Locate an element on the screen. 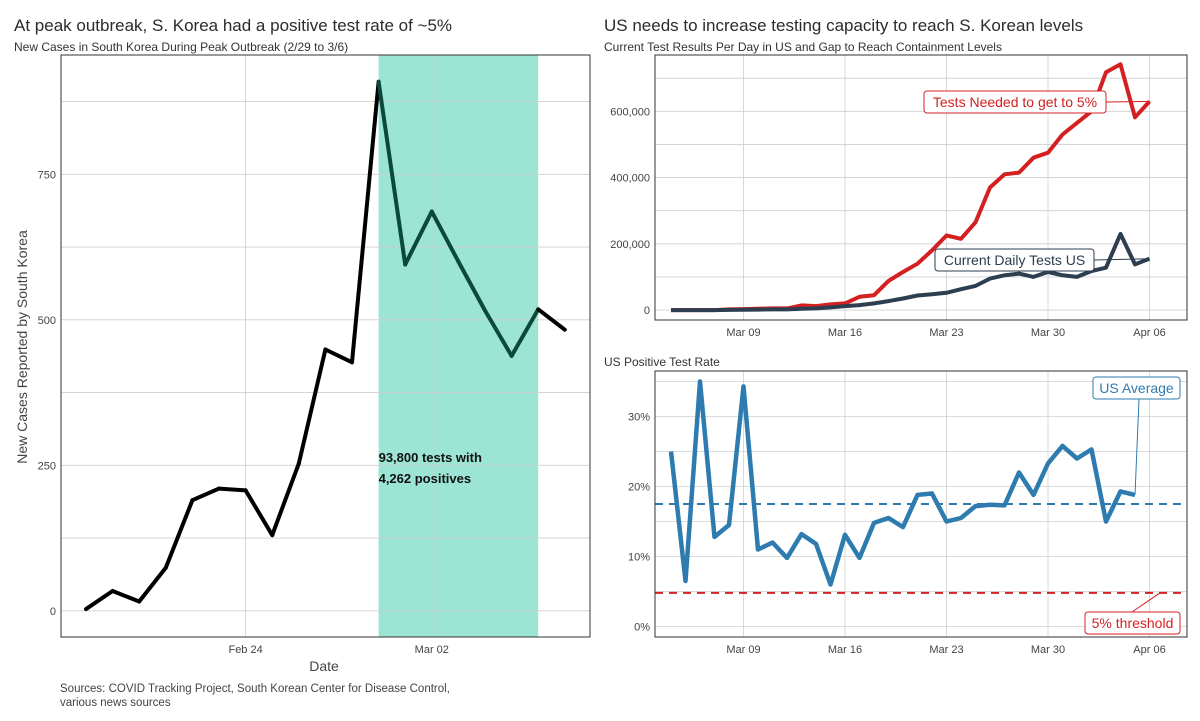  tests-needed-label: Tests Needed to get to 5% is located at coordinates (1015, 102).